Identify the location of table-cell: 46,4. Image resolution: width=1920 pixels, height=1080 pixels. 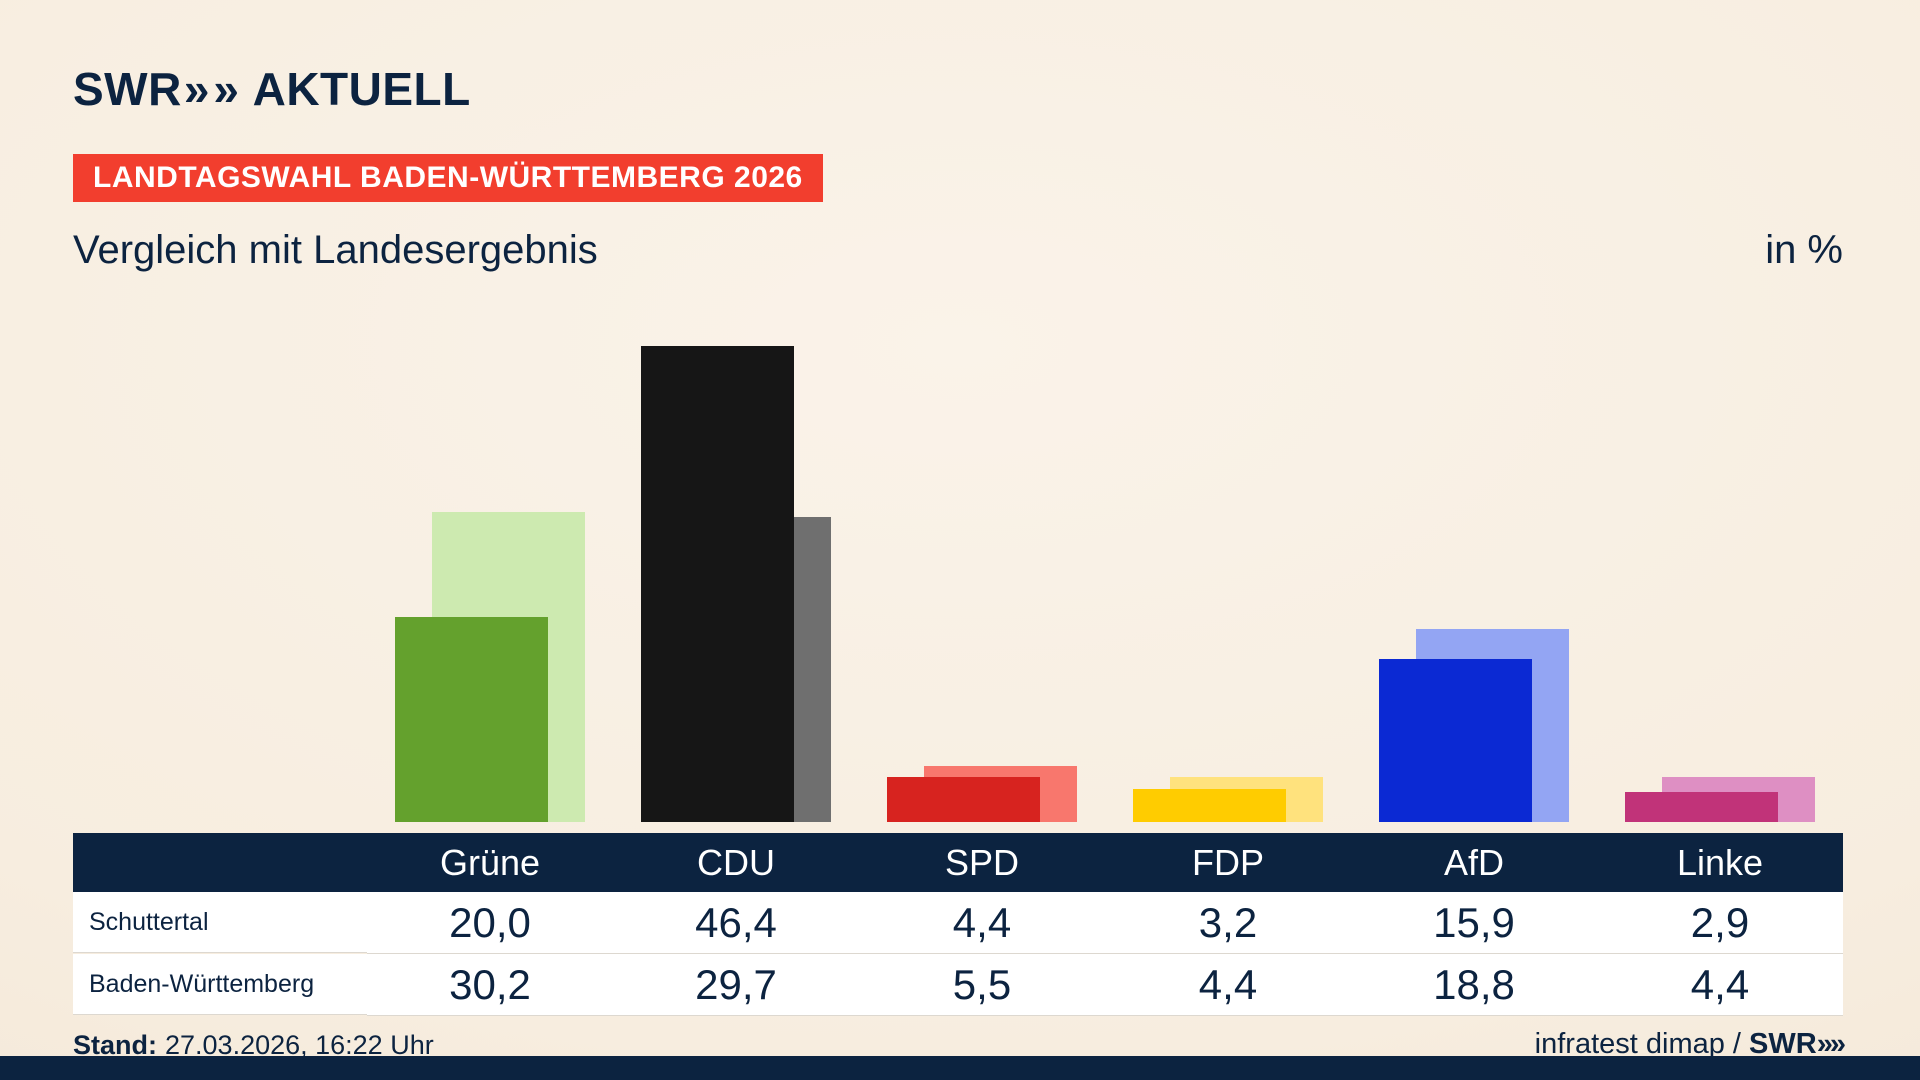
(736, 923).